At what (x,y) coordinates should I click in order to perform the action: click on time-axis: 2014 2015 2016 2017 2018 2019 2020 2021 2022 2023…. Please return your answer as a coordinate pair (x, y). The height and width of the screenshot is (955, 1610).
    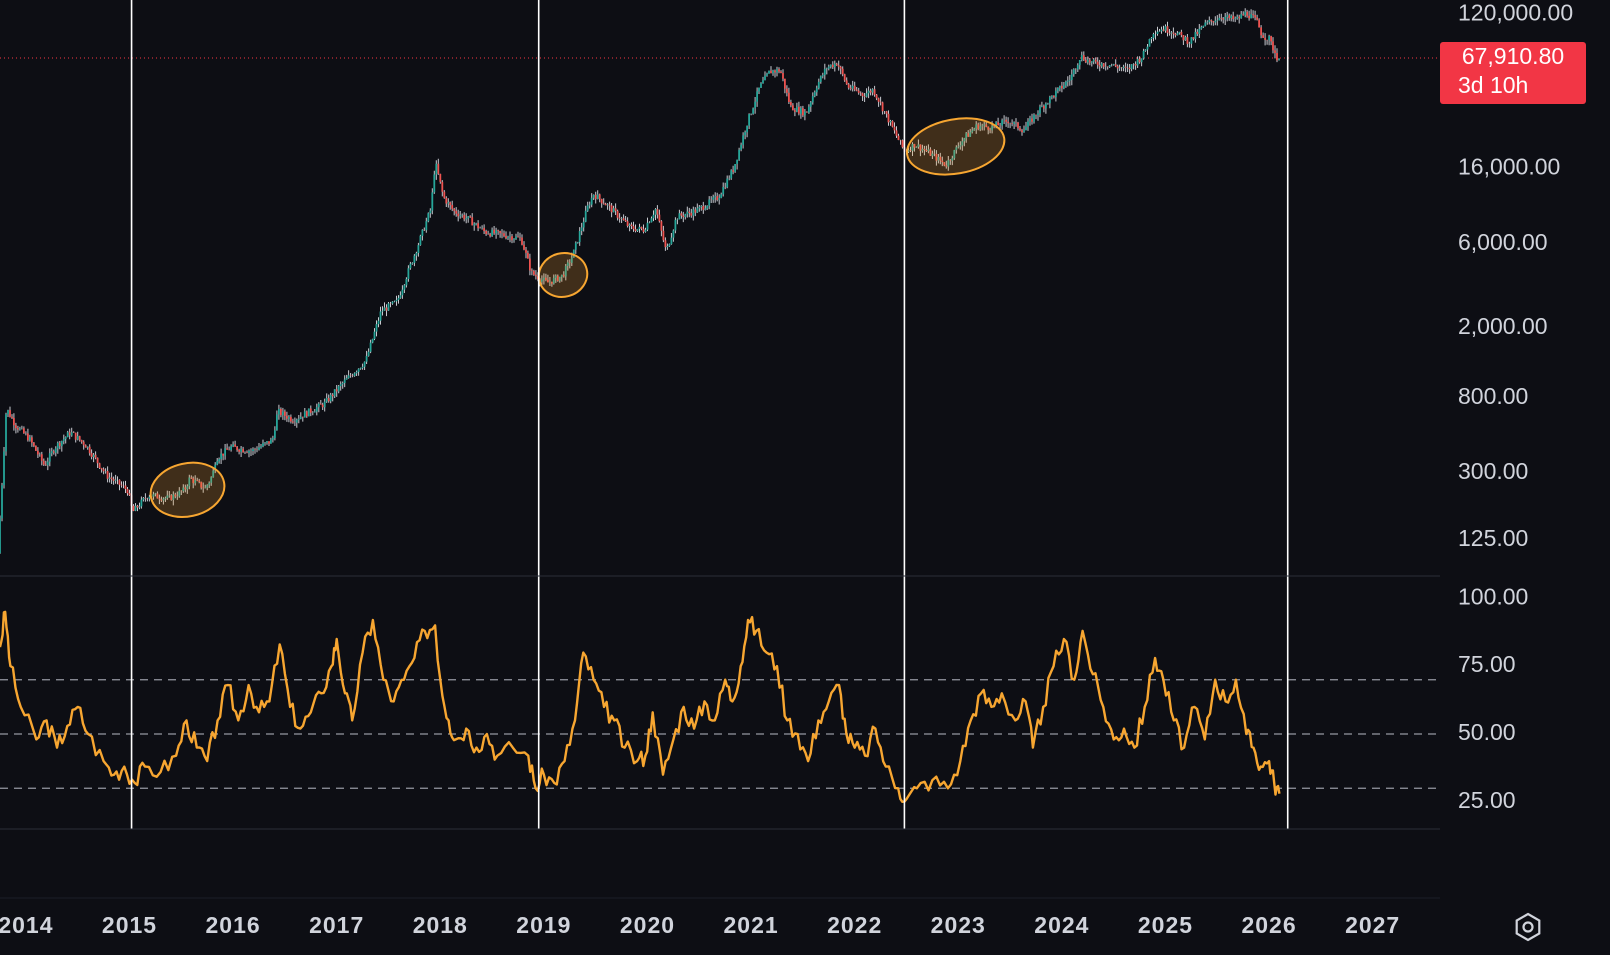
    Looking at the image, I should click on (700, 925).